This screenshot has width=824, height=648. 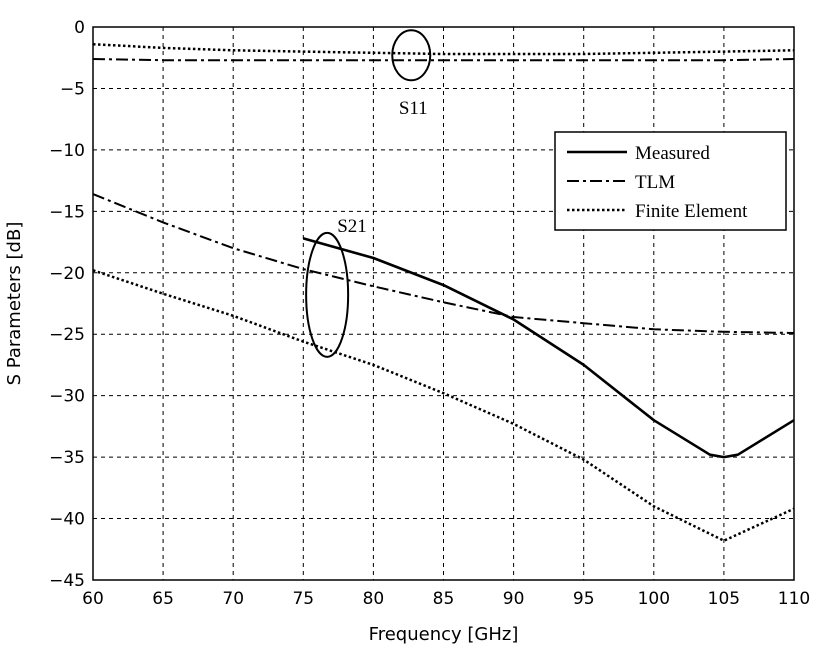 I want to click on x-tick-label: 75, so click(x=303, y=599).